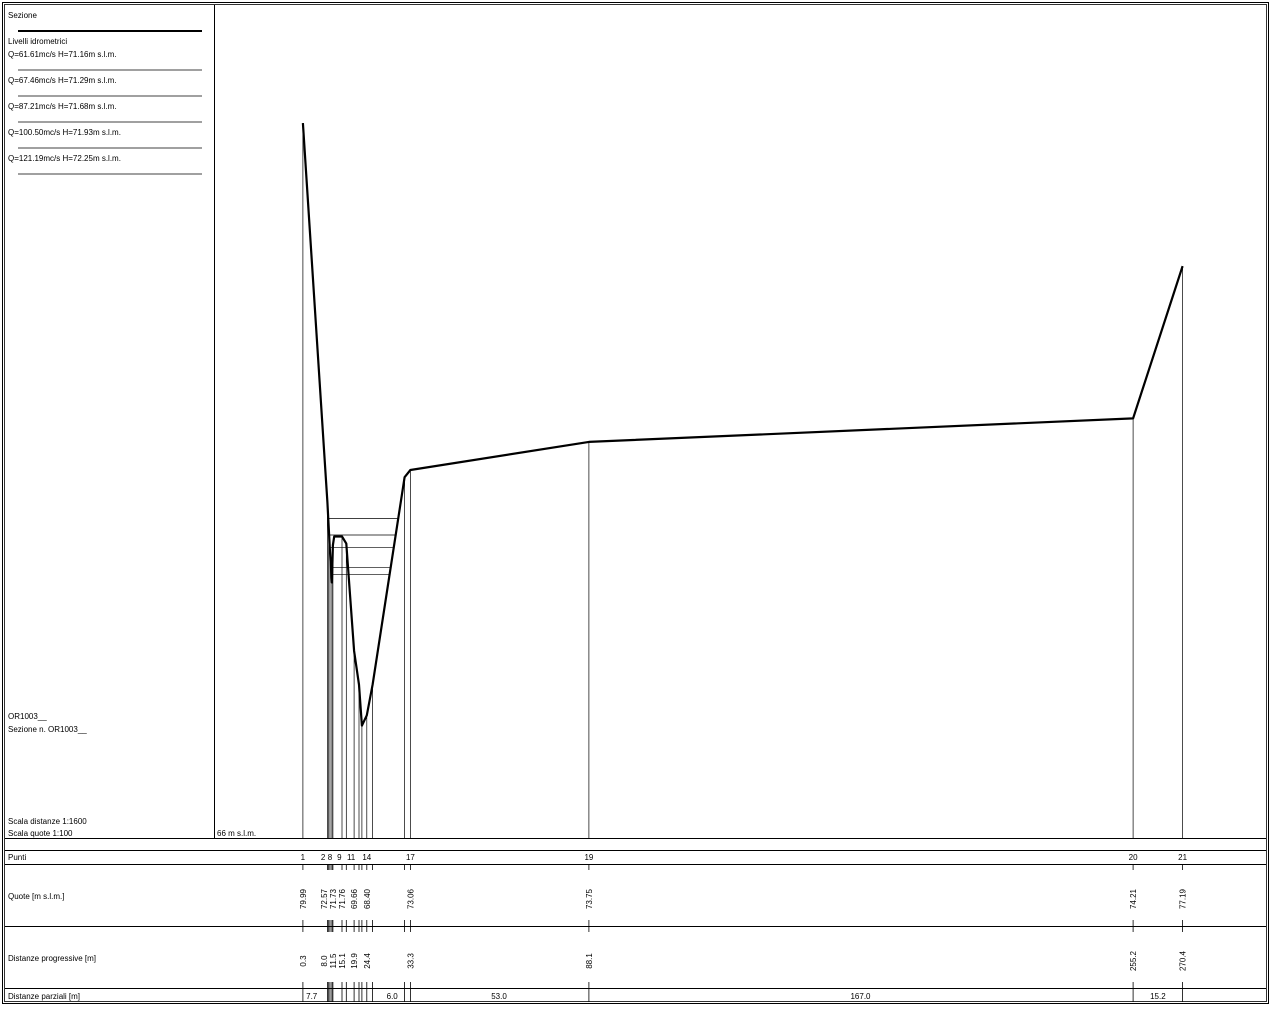  Describe the element at coordinates (366, 857) in the screenshot. I see `point-label: 14` at that location.